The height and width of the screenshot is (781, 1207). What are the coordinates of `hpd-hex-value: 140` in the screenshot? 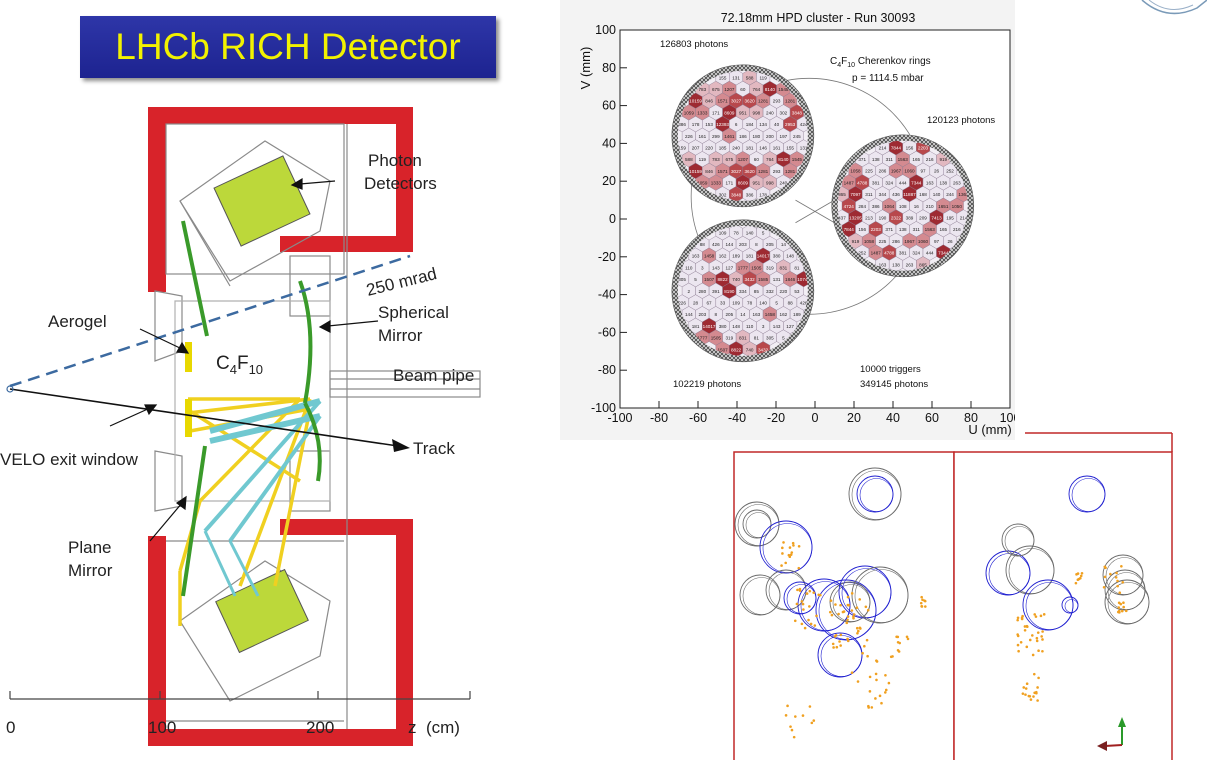 It's located at (937, 194).